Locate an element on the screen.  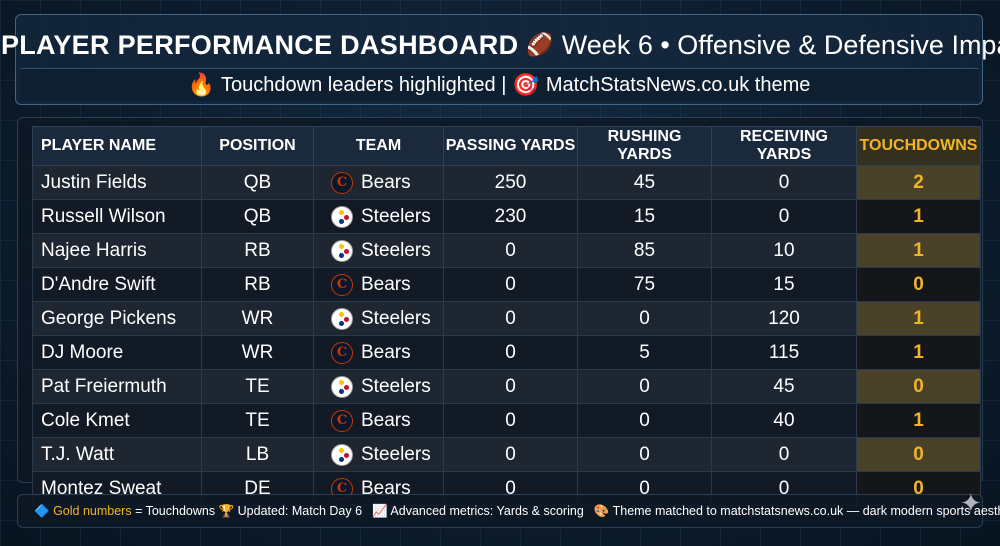
fire-icon: 🔥 is located at coordinates (201, 84).